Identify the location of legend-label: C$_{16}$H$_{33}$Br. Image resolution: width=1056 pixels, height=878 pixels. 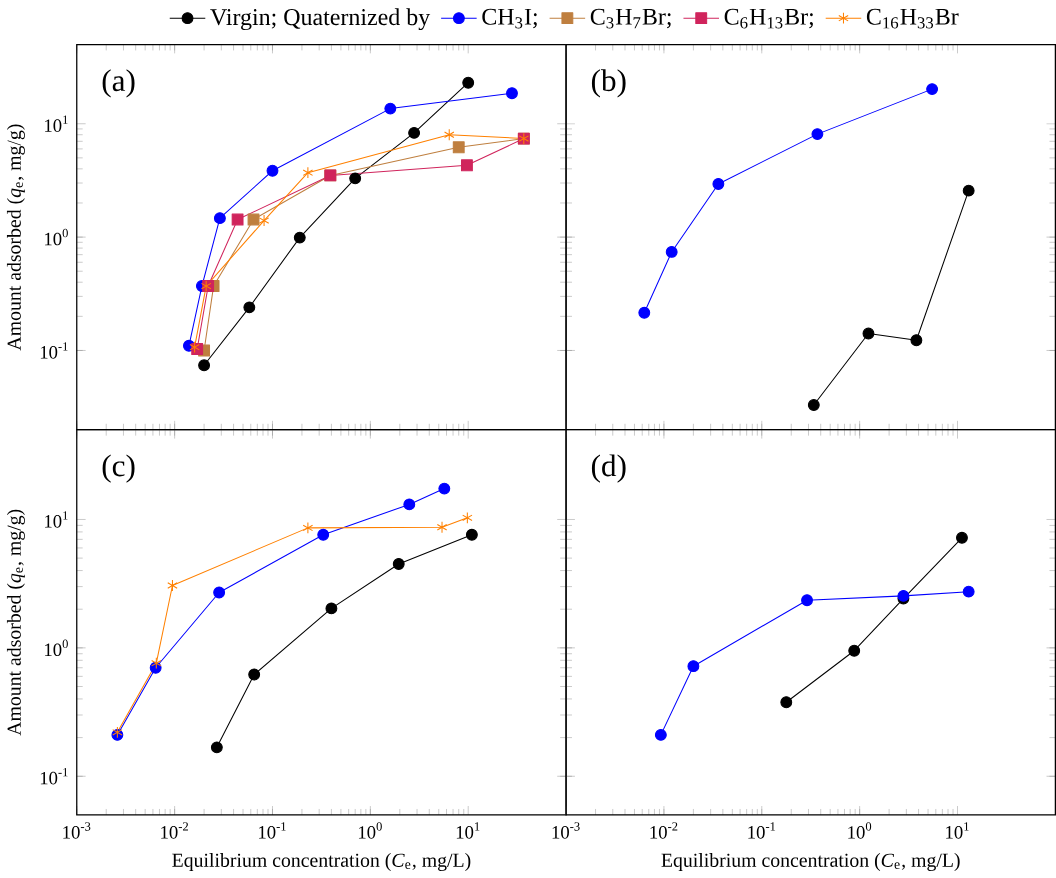
(912, 18).